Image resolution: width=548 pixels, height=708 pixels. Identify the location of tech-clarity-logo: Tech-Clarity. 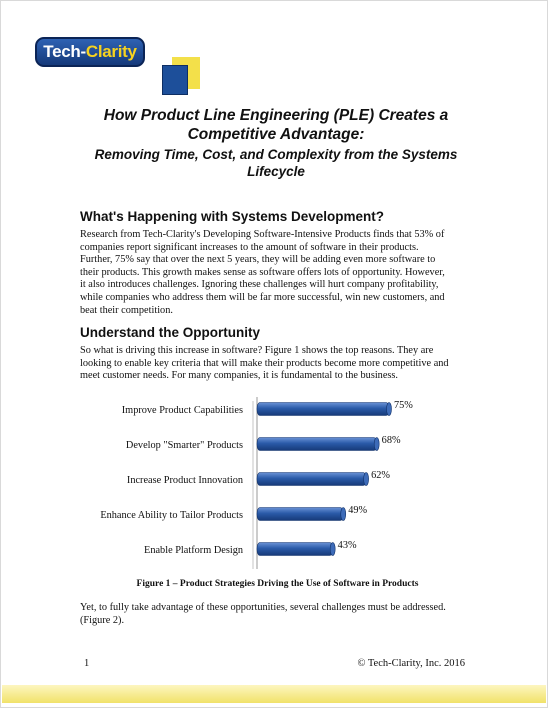
(120, 65).